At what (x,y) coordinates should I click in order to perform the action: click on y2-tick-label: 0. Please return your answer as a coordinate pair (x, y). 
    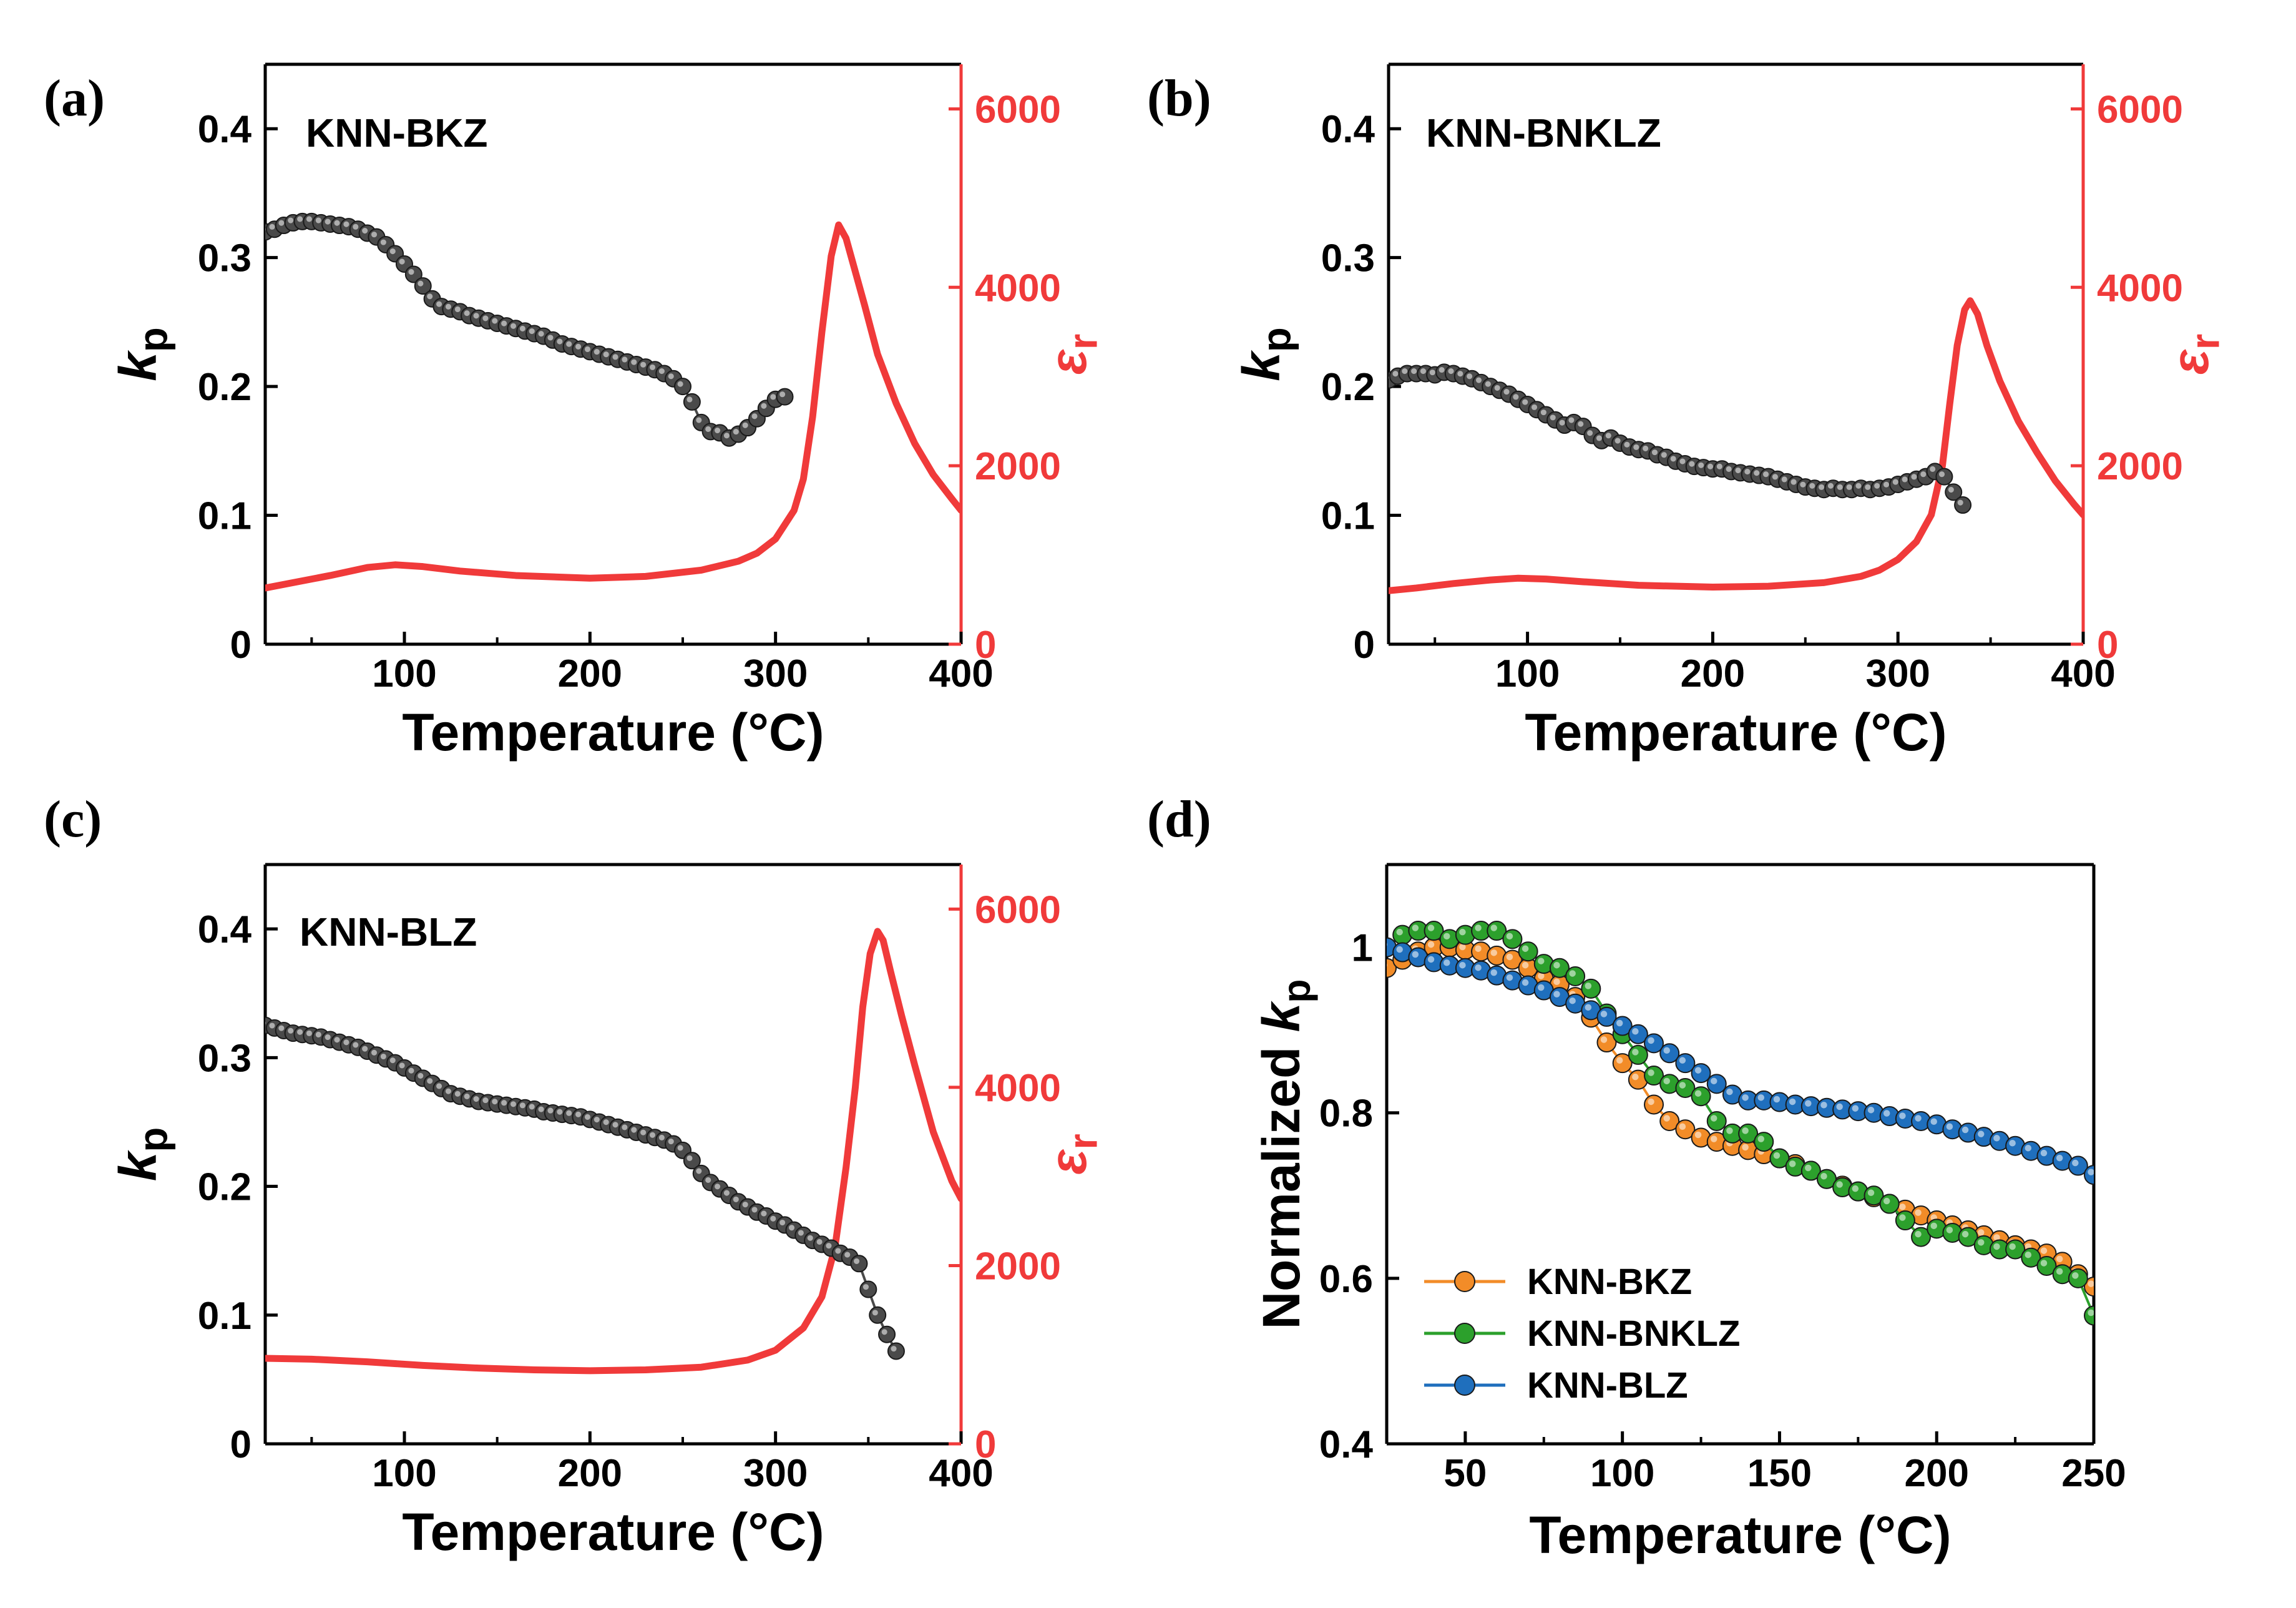
    Looking at the image, I should click on (2107, 645).